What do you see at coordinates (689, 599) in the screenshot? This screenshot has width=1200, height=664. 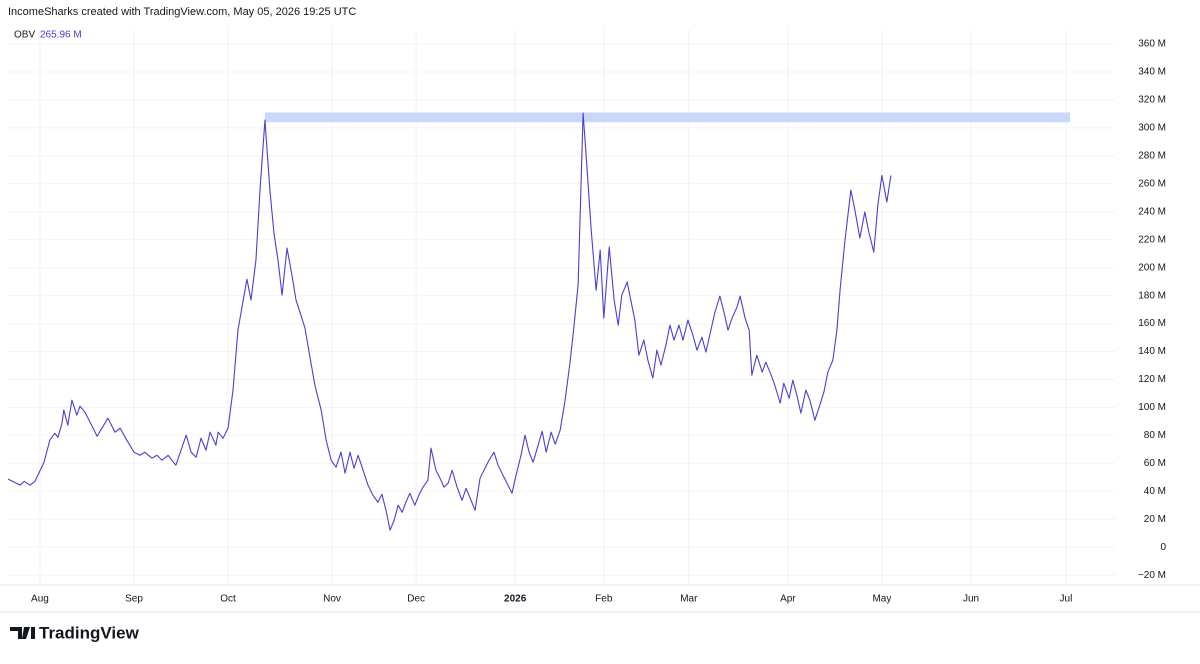 I see `x-tick-label: Mar` at bounding box center [689, 599].